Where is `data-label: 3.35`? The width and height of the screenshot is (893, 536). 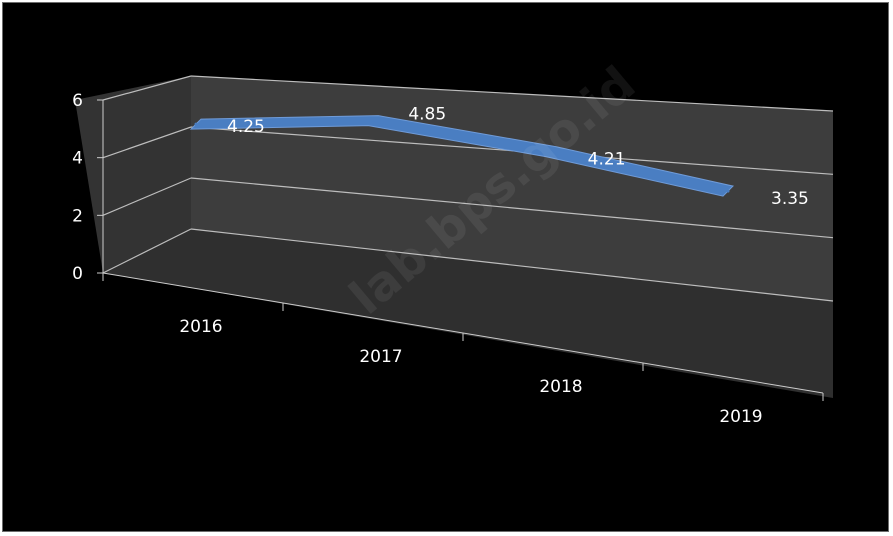
data-label: 3.35 is located at coordinates (790, 199).